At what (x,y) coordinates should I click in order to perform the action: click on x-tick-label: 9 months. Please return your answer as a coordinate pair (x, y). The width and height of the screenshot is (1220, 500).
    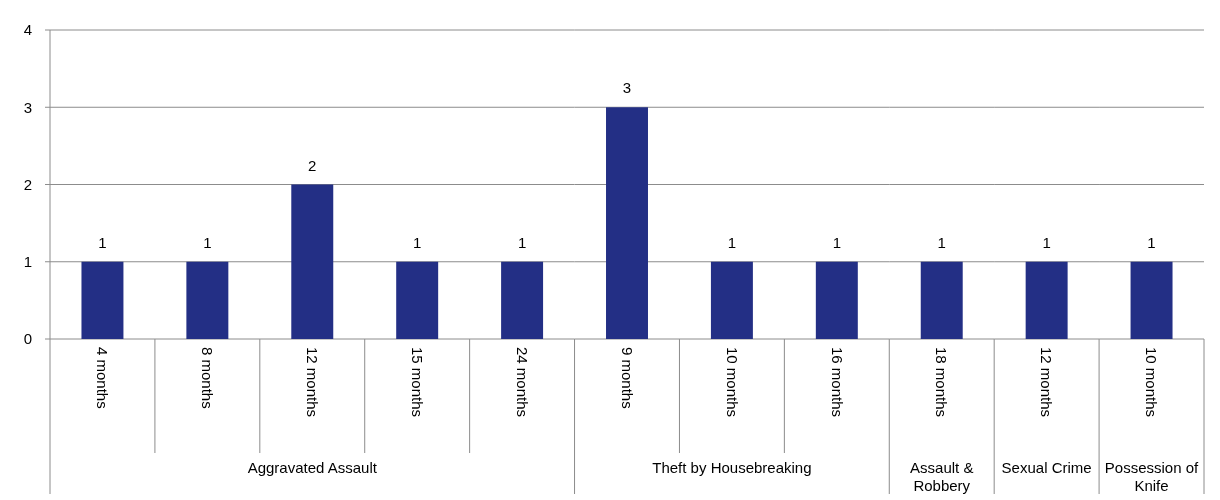
    Looking at the image, I should click on (627, 378).